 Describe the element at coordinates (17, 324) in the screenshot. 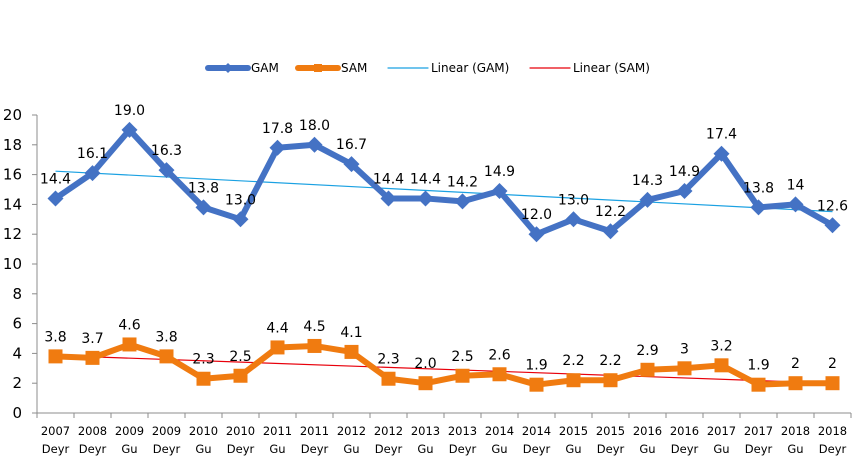

I see `y-tick-label: 6` at that location.